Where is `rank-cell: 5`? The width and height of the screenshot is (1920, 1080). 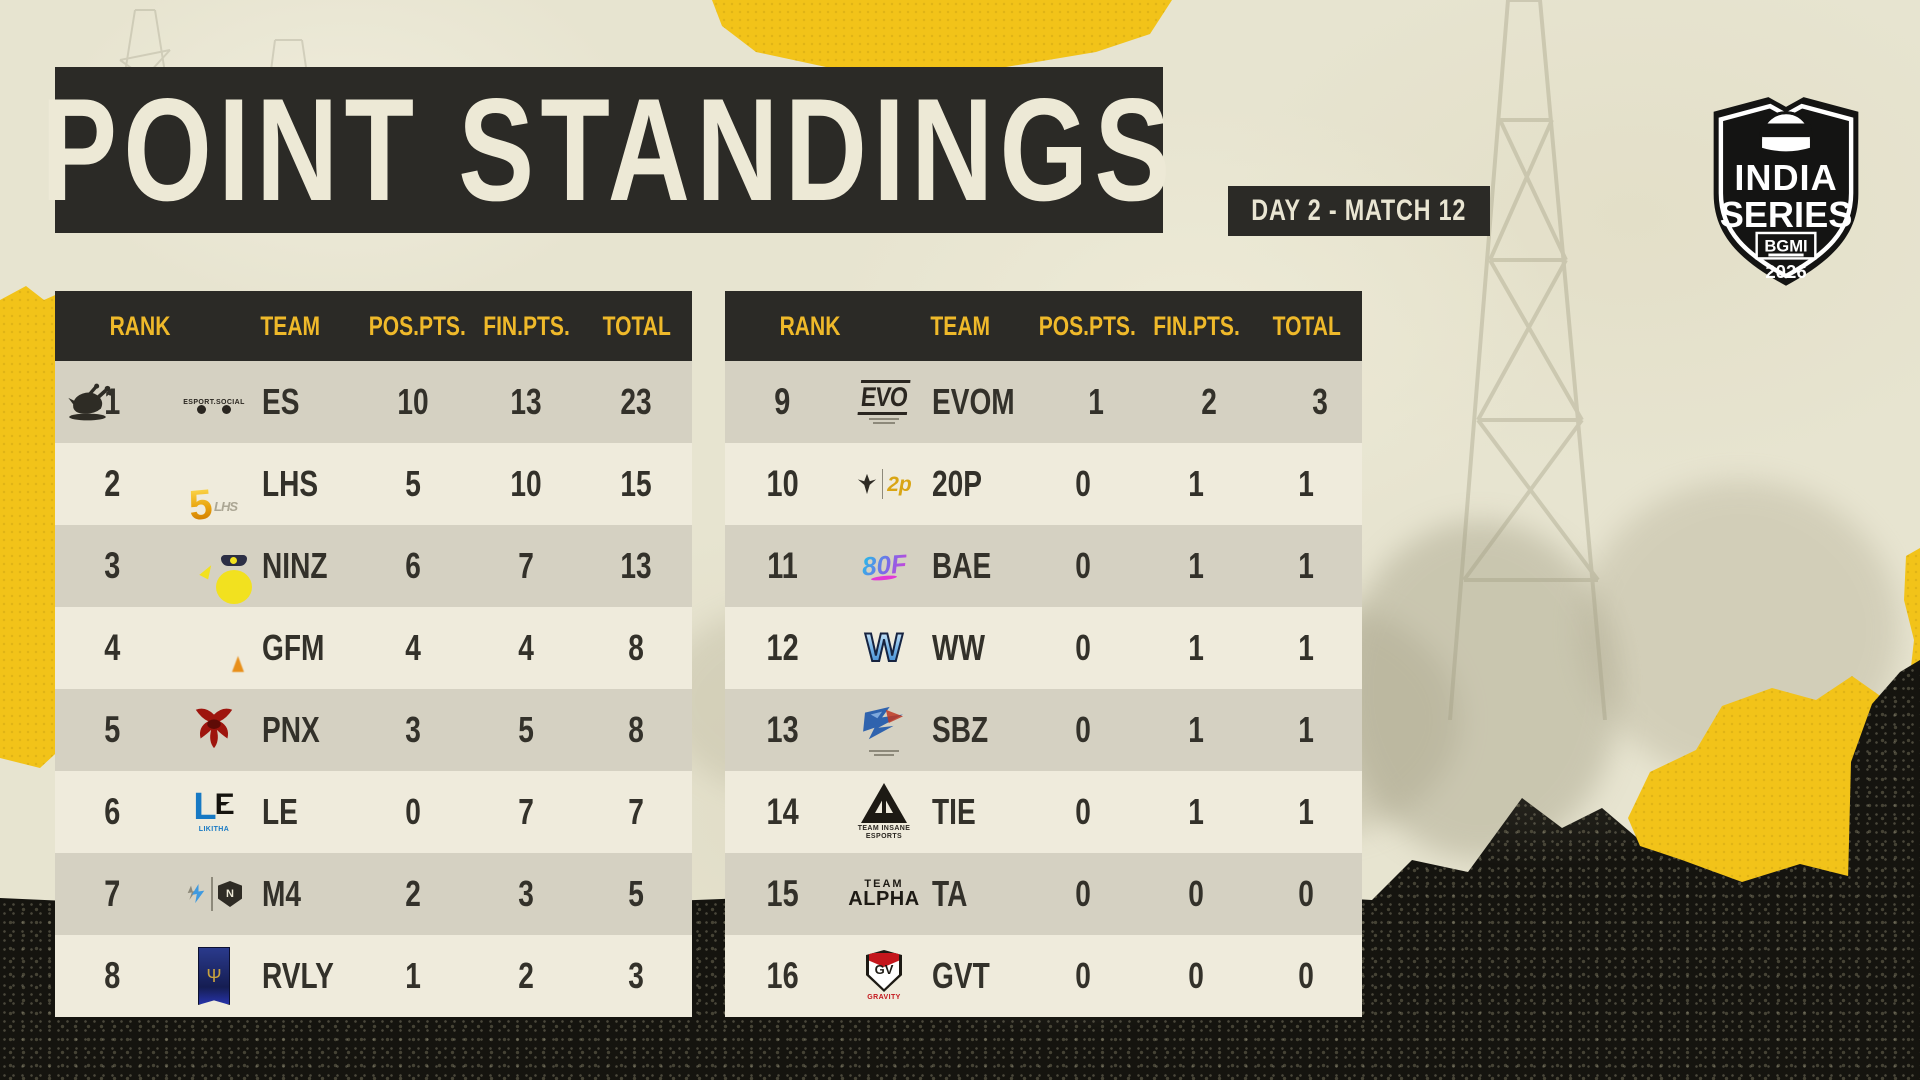
rank-cell: 5 is located at coordinates (112, 730).